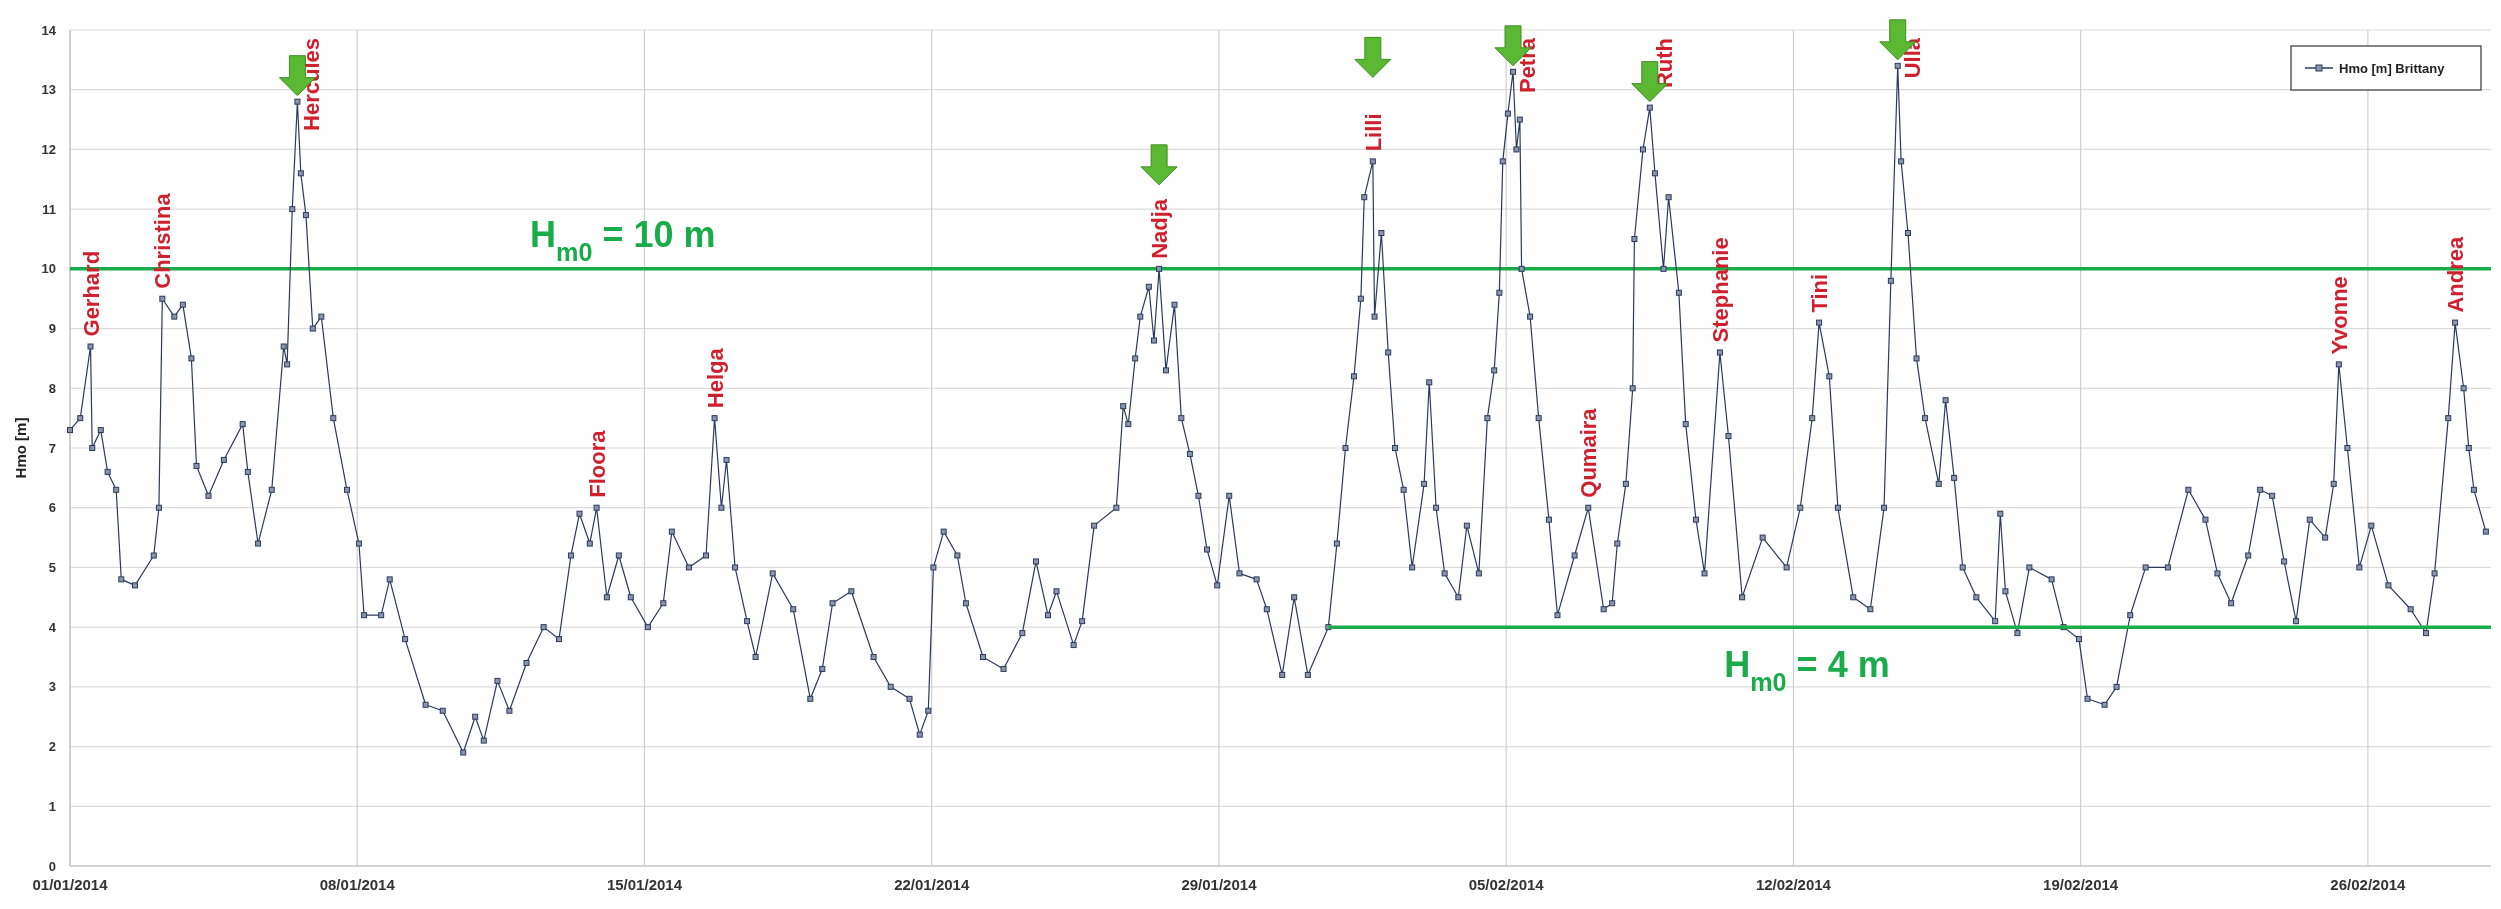 The image size is (2501, 909). I want to click on annotation: Qumaira, so click(1589, 452).